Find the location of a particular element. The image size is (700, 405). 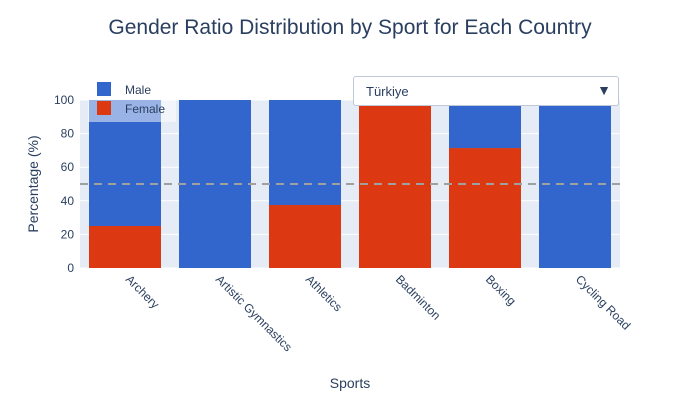

legend-label-female: Female is located at coordinates (145, 109).